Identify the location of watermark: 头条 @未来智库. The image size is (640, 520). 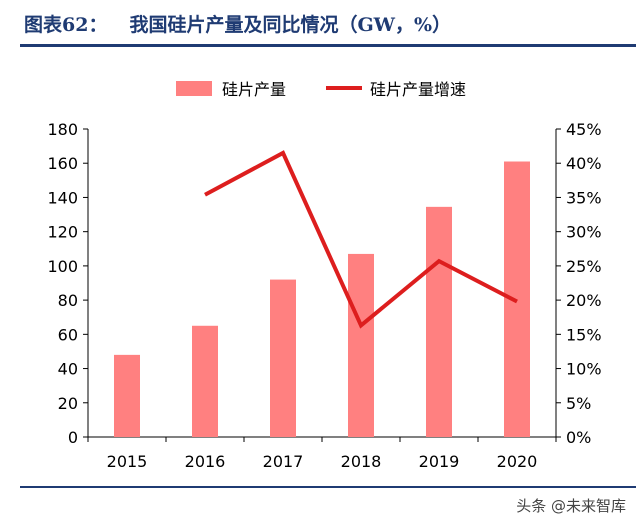
(571, 506).